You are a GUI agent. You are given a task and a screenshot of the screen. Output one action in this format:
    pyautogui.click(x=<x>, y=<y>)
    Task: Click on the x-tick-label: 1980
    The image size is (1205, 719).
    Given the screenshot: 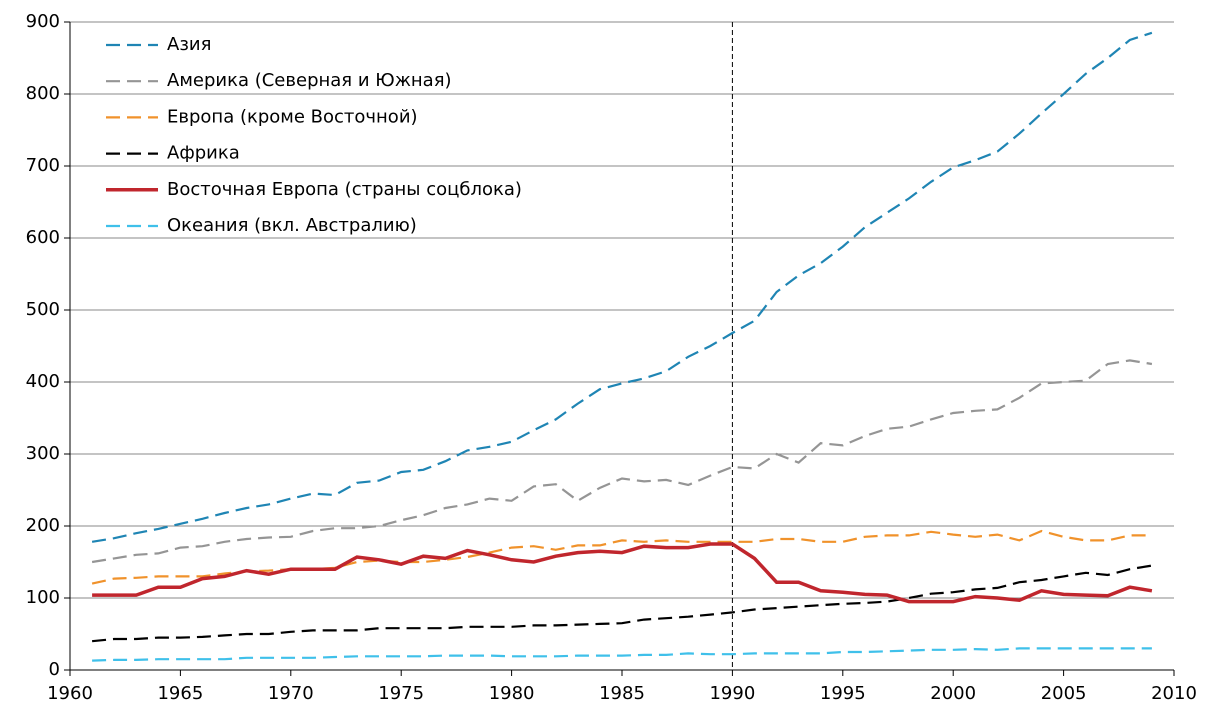 What is the action you would take?
    pyautogui.click(x=512, y=693)
    